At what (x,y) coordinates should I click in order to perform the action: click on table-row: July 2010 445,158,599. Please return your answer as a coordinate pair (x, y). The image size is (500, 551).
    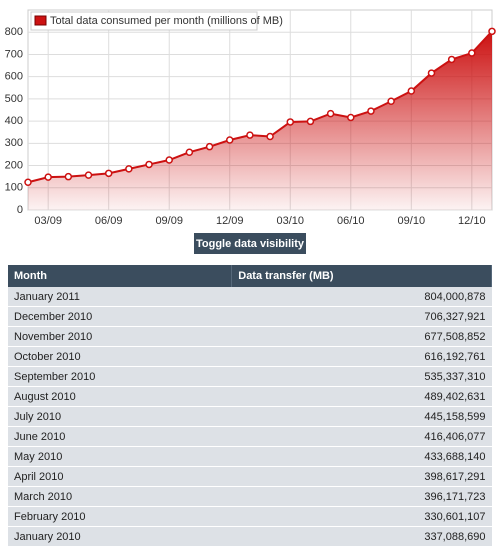
    Looking at the image, I should click on (250, 416).